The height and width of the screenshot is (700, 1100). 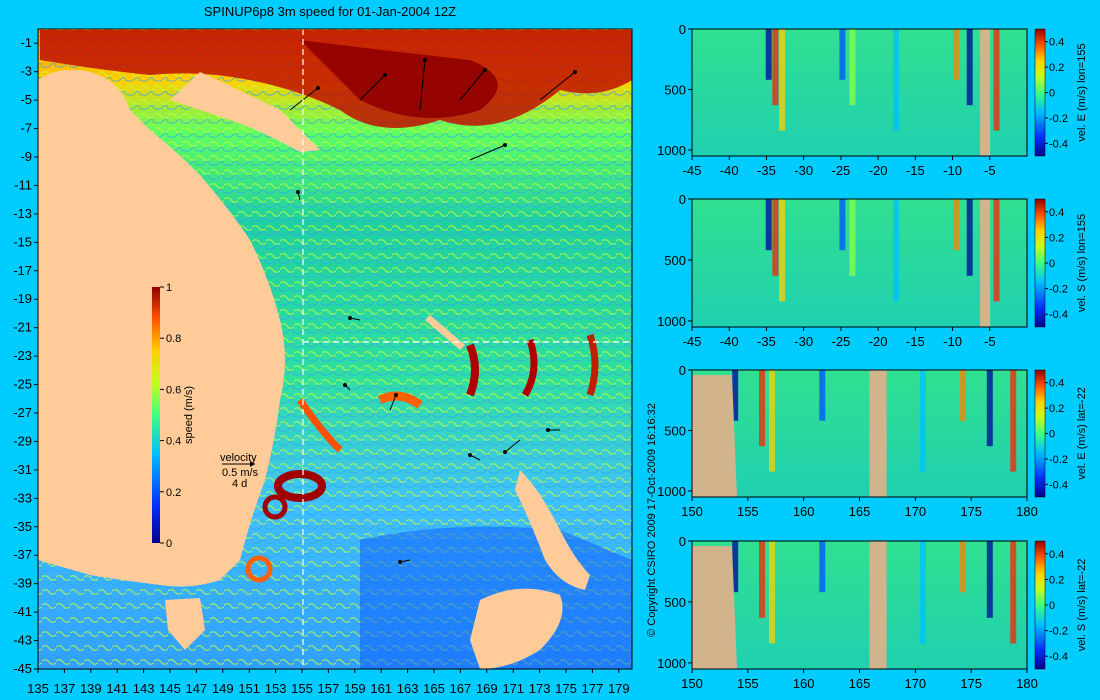 What do you see at coordinates (860, 683) in the screenshot?
I see `section-x-tick-label: 165` at bounding box center [860, 683].